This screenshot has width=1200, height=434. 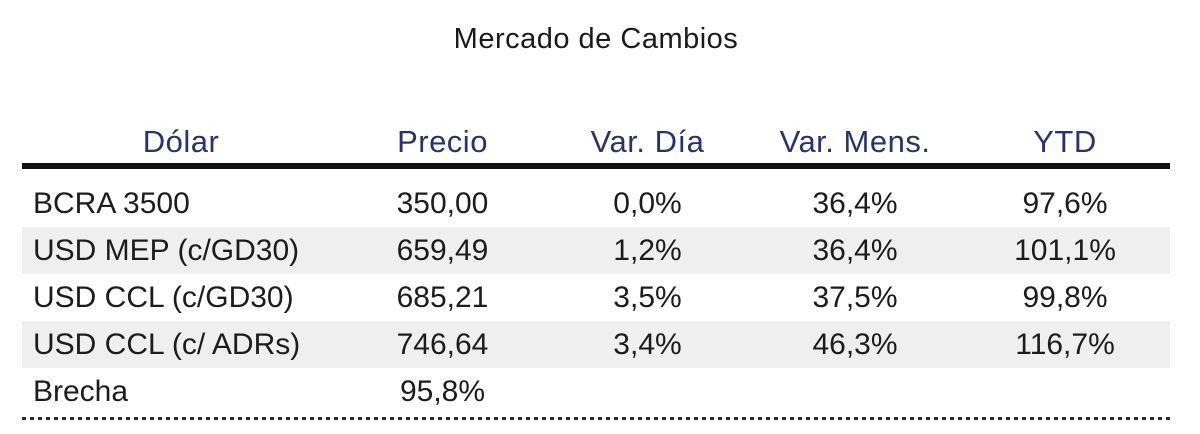 What do you see at coordinates (596, 297) in the screenshot?
I see `table-row-usd-ccl-gd30: USD CCL (c/GD30) 685,21 3,5% 37,5% 99,8%` at bounding box center [596, 297].